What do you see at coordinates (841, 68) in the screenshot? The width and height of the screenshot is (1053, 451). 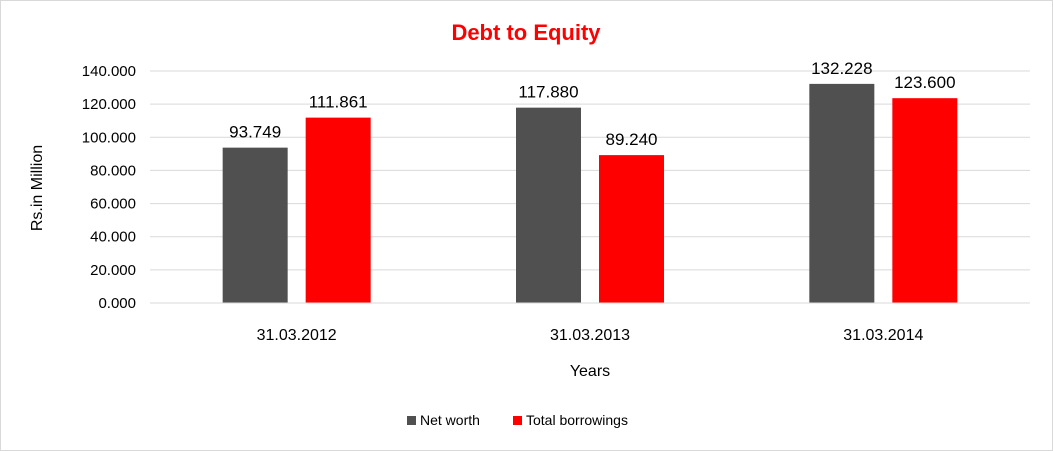 I see `data-label: 132.228` at bounding box center [841, 68].